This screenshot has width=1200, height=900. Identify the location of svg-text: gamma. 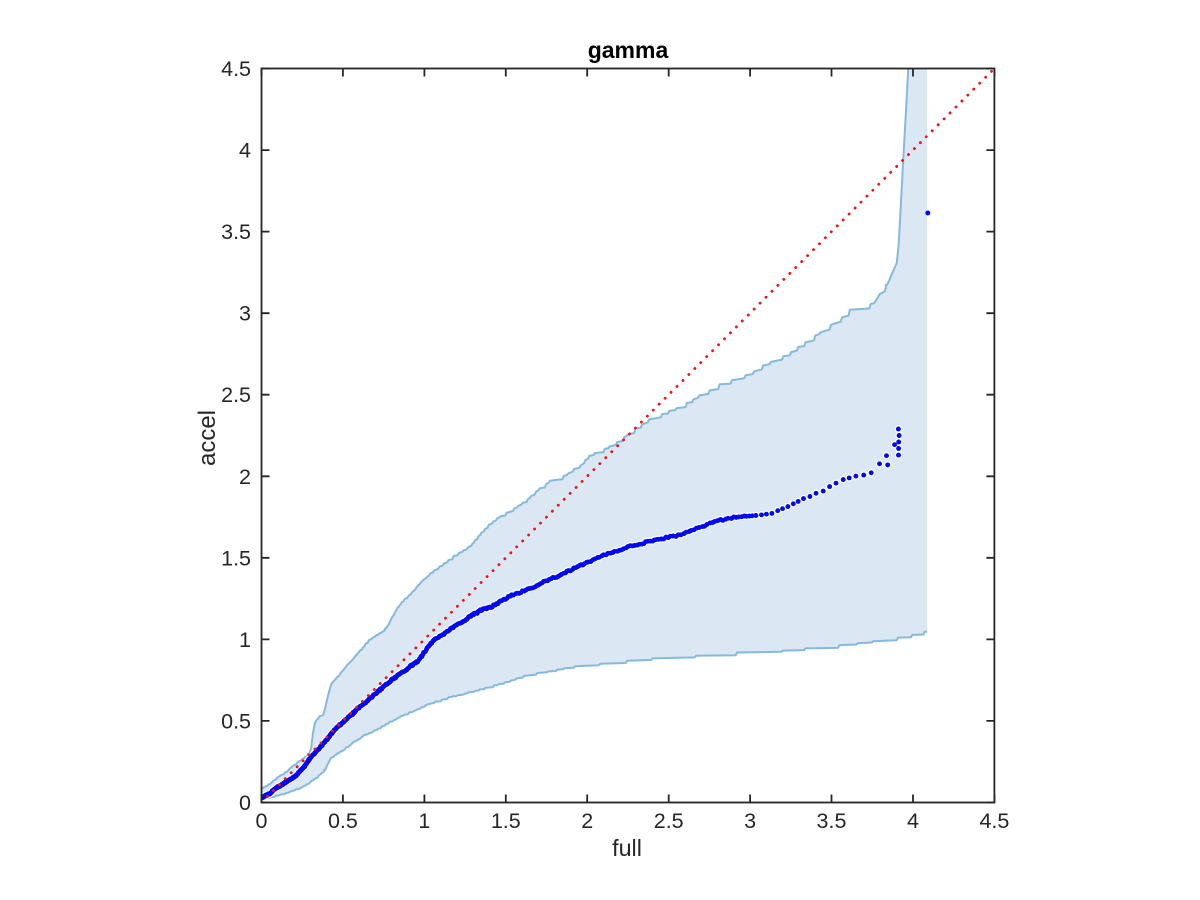
(628, 50).